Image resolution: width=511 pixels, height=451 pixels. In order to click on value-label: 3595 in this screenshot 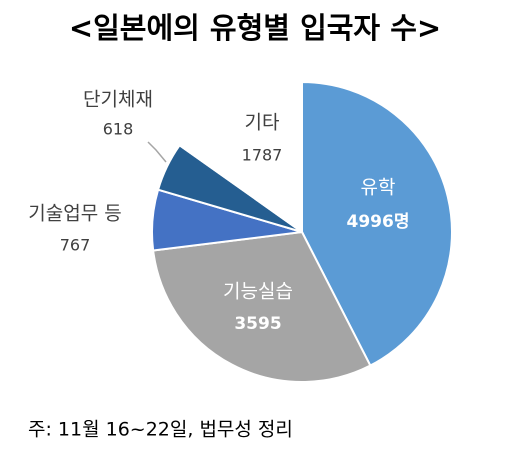, I will do `click(257, 324)`.